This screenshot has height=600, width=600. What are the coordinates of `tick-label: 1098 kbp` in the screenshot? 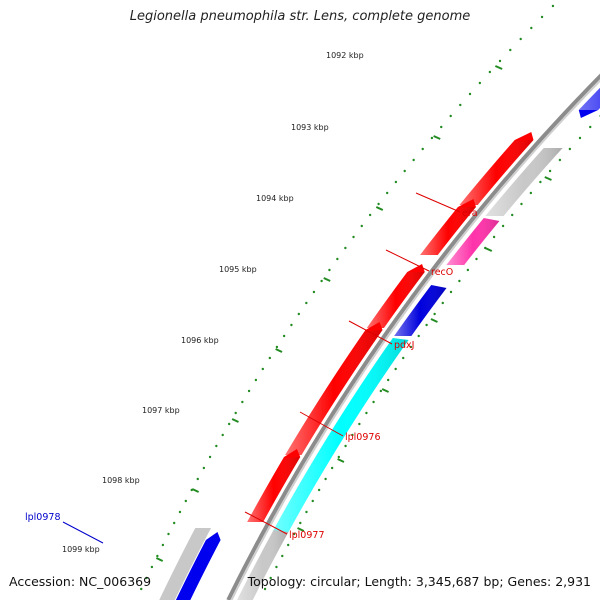 It's located at (121, 480).